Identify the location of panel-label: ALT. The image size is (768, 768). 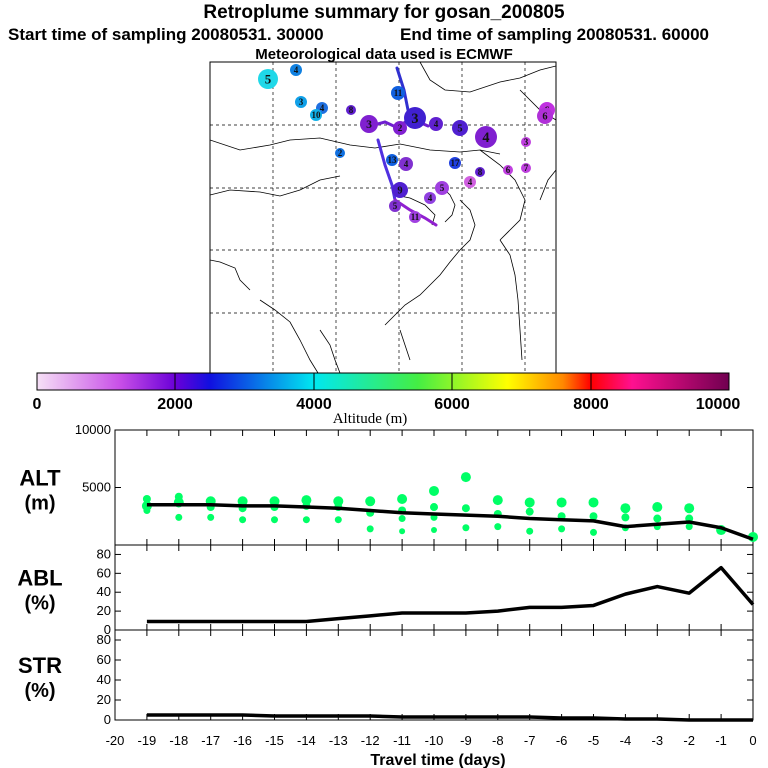
(40, 478).